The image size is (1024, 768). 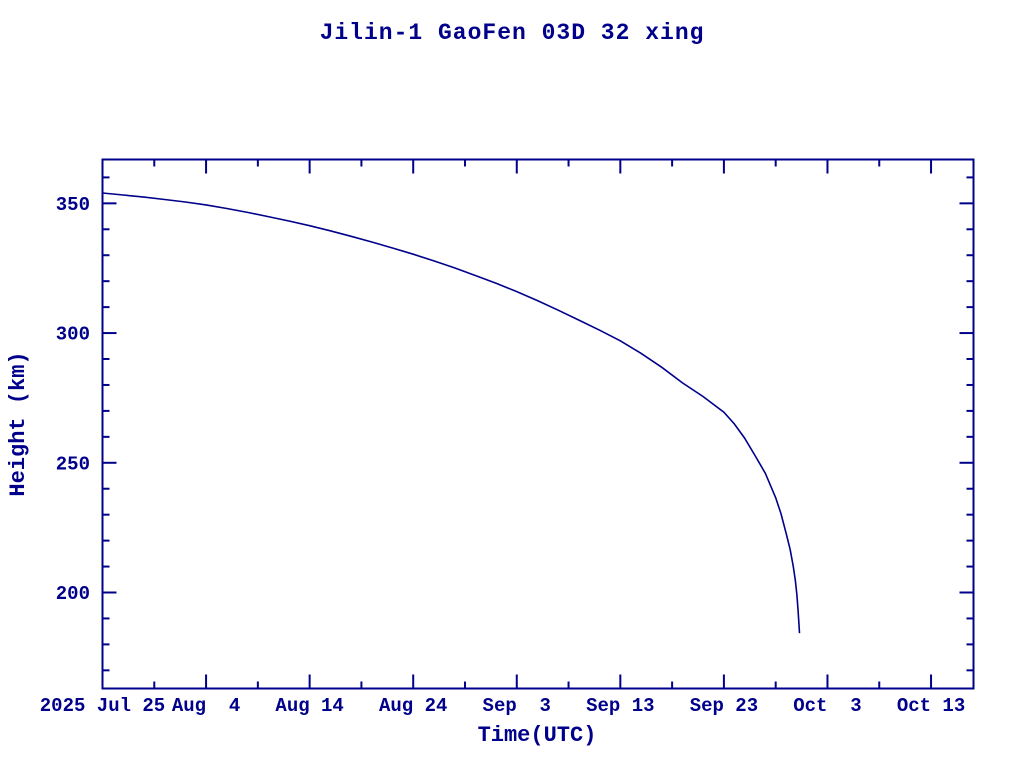 What do you see at coordinates (517, 706) in the screenshot?
I see `x-tick-label: Sep 3` at bounding box center [517, 706].